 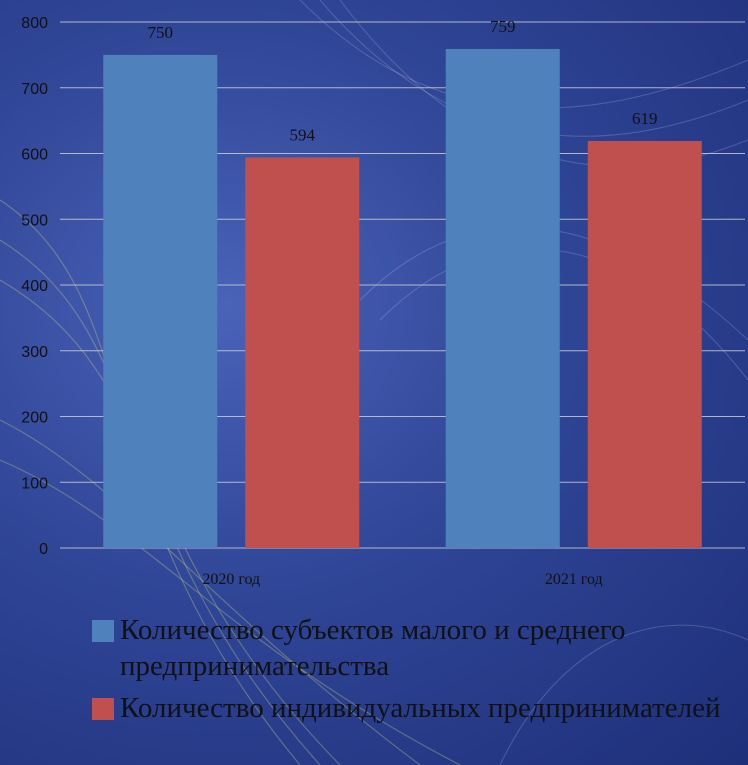 What do you see at coordinates (34, 220) in the screenshot?
I see `y-tick-label: 500` at bounding box center [34, 220].